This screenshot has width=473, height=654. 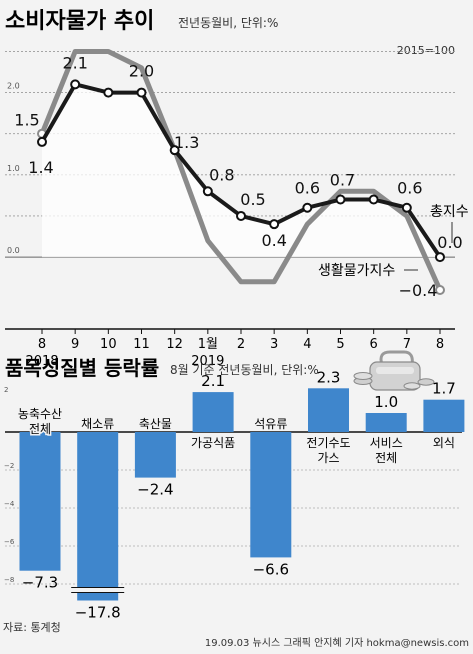 What do you see at coordinates (40, 583) in the screenshot?
I see `bar-value-label: −7.3` at bounding box center [40, 583].